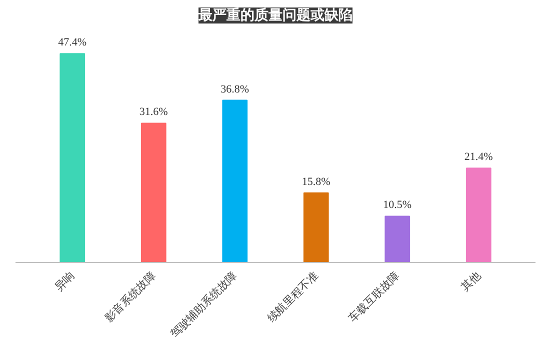 The image size is (550, 347). I want to click on data-label: 21.4%, so click(478, 157).